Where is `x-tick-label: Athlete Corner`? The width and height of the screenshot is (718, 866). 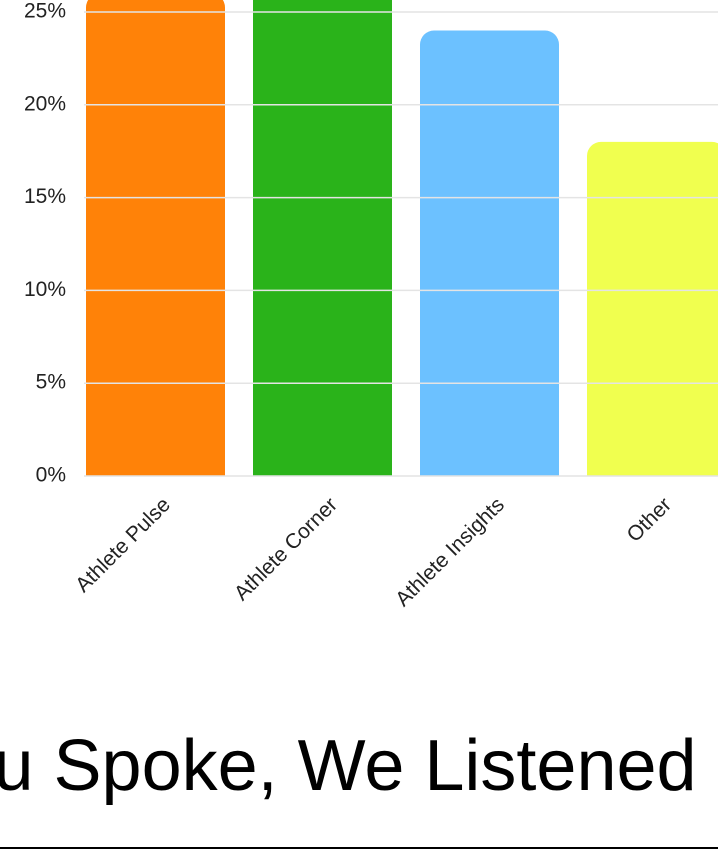
x-tick-label: Athlete Corner is located at coordinates (286, 549).